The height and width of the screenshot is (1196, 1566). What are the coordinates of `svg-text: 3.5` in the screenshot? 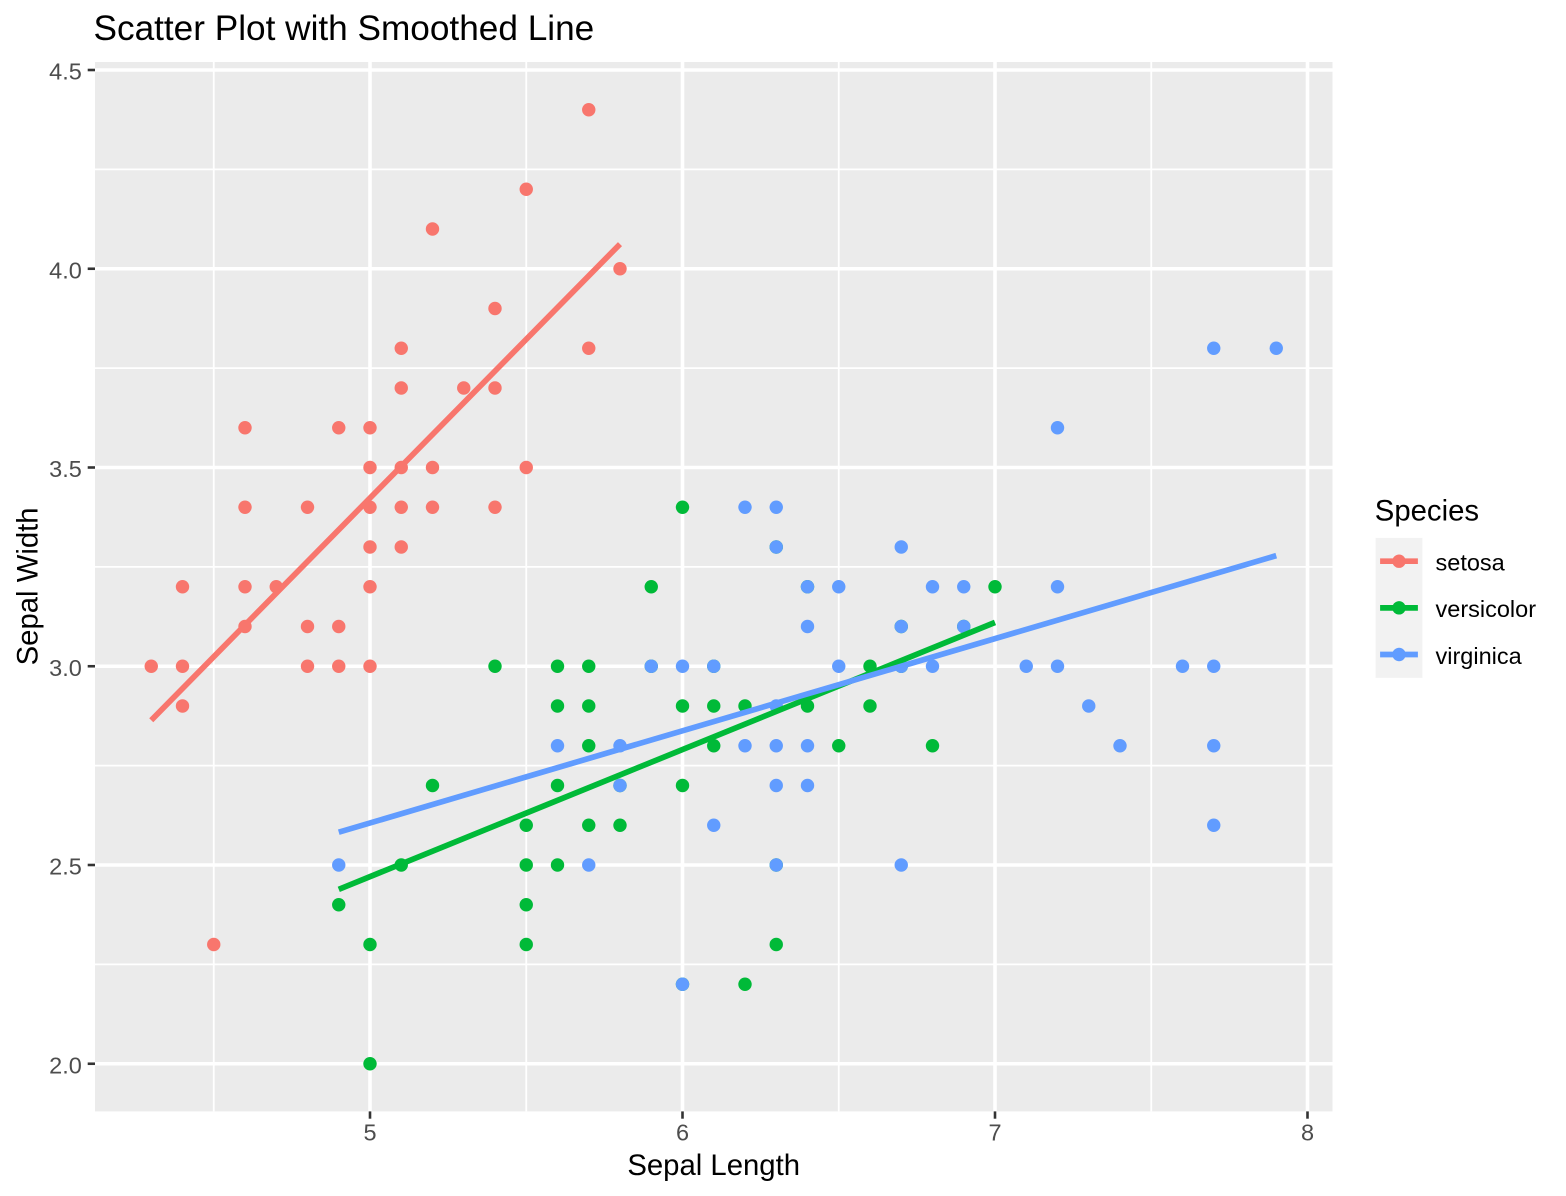 It's located at (65, 469).